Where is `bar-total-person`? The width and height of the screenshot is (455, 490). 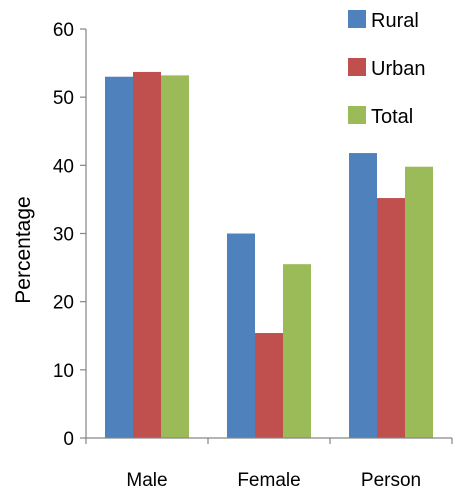
bar-total-person is located at coordinates (419, 302).